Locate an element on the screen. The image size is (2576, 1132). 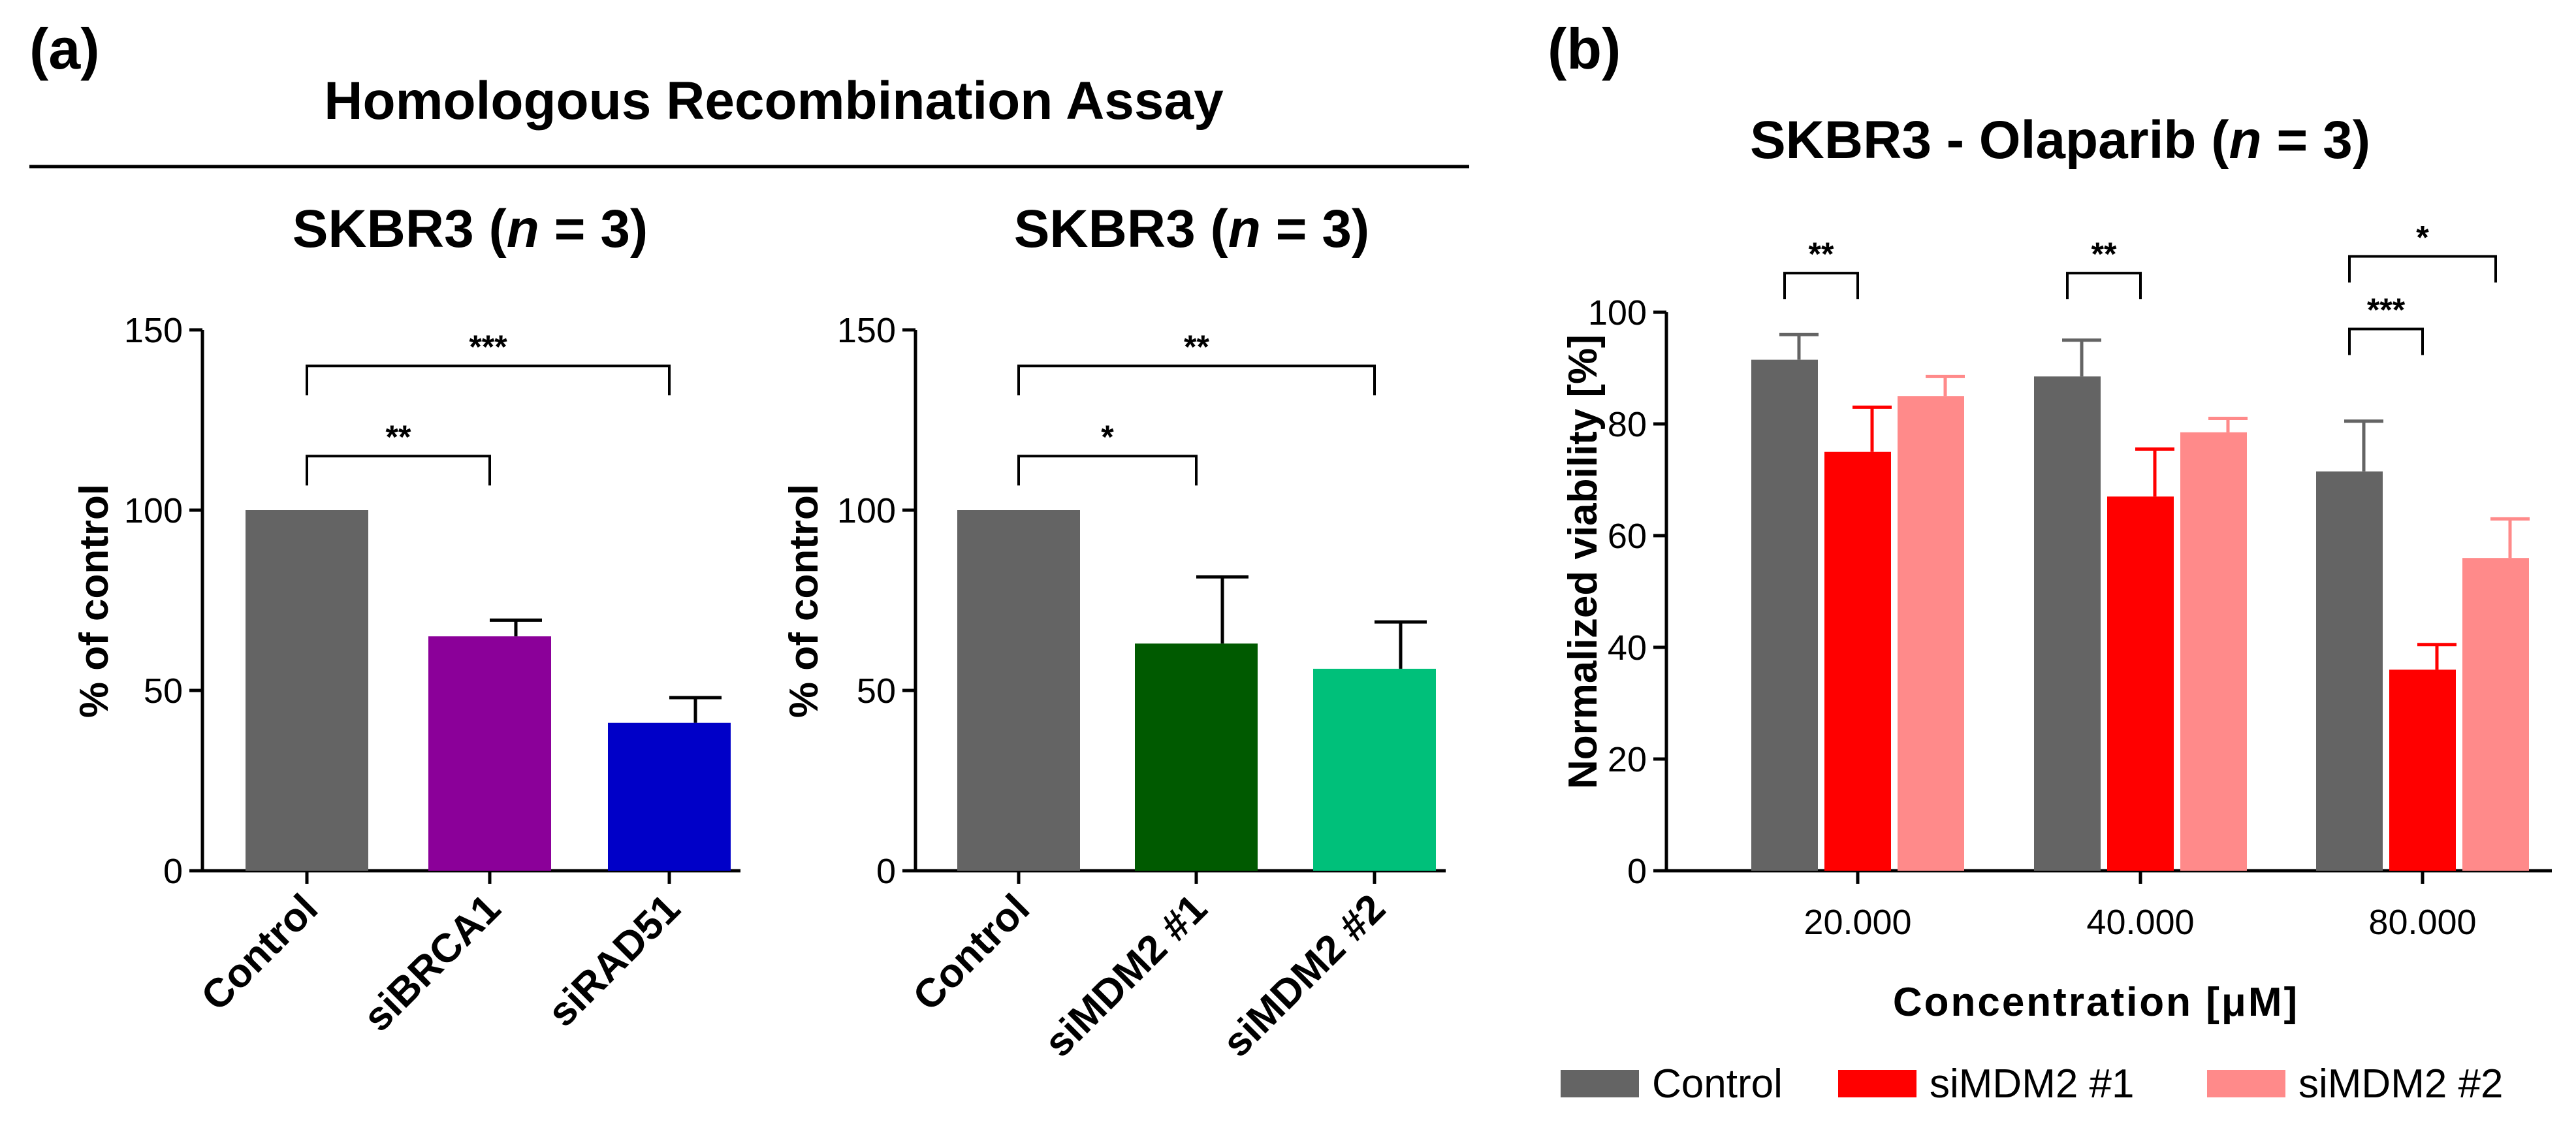
chart-b-ytick-label: 60 is located at coordinates (1628, 537).